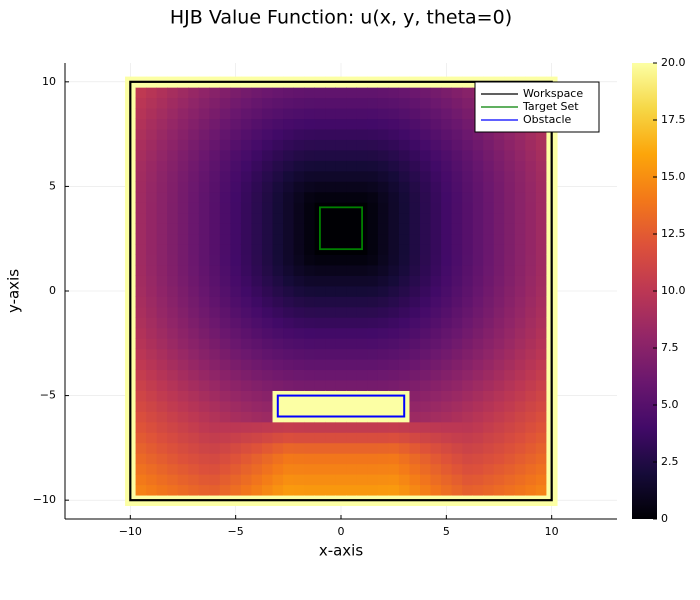 The image size is (700, 600). What do you see at coordinates (673, 290) in the screenshot?
I see `colorbar-tick-label: 10.0` at bounding box center [673, 290].